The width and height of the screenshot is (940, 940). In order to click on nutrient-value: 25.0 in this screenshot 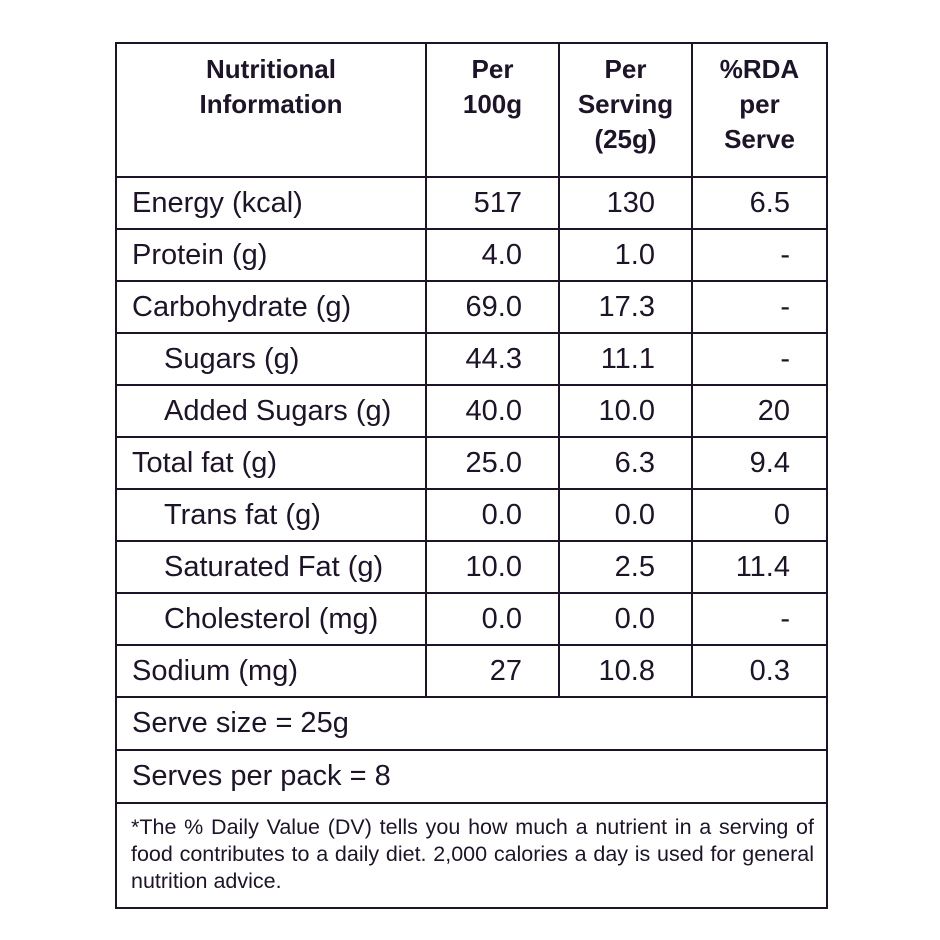, I will do `click(492, 463)`.